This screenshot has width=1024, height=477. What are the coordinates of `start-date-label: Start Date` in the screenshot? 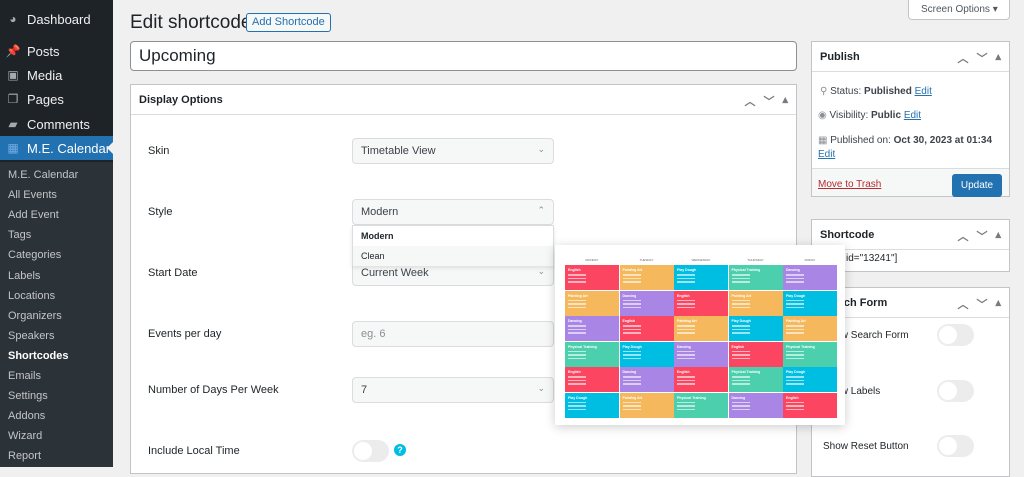 It's located at (173, 273).